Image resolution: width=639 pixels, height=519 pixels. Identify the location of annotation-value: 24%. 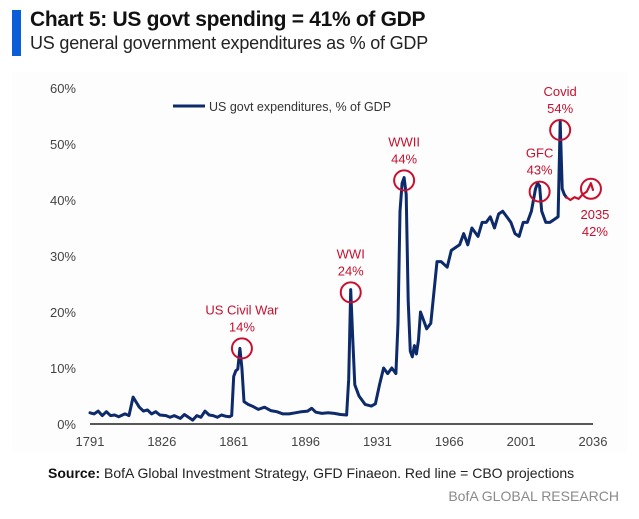
(351, 270).